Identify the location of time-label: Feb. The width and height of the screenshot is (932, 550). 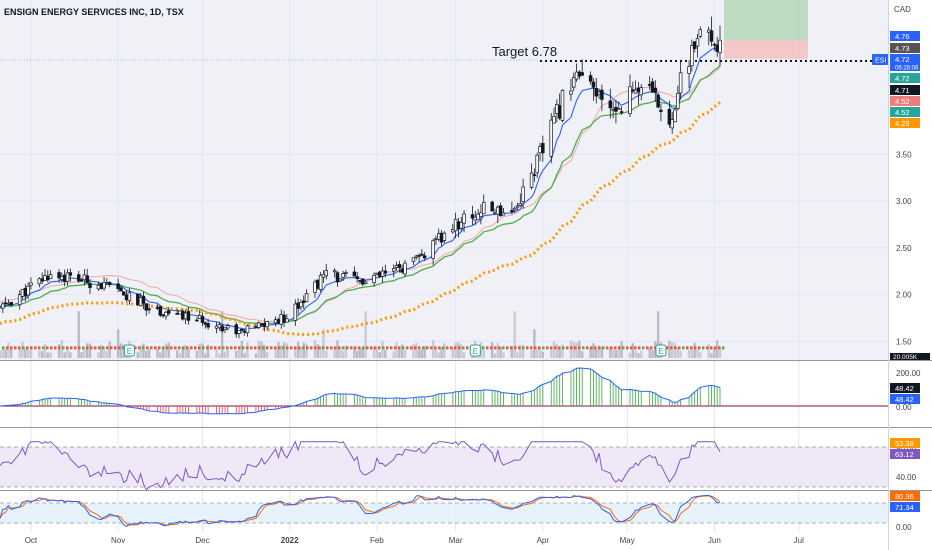
(377, 540).